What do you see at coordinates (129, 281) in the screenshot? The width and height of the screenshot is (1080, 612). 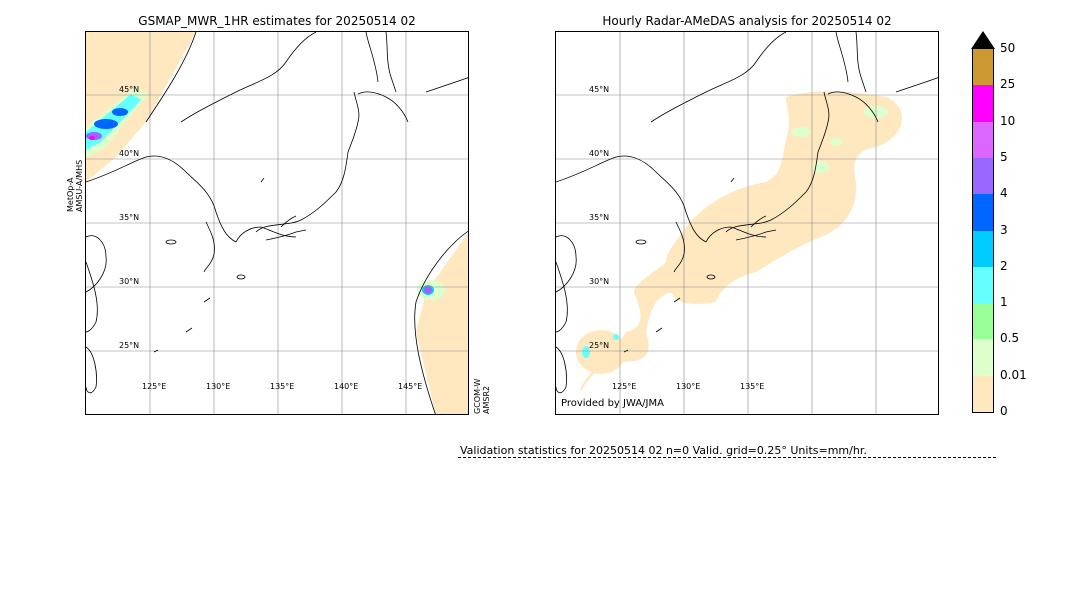 I see `left-lat-label-30: 30°N` at bounding box center [129, 281].